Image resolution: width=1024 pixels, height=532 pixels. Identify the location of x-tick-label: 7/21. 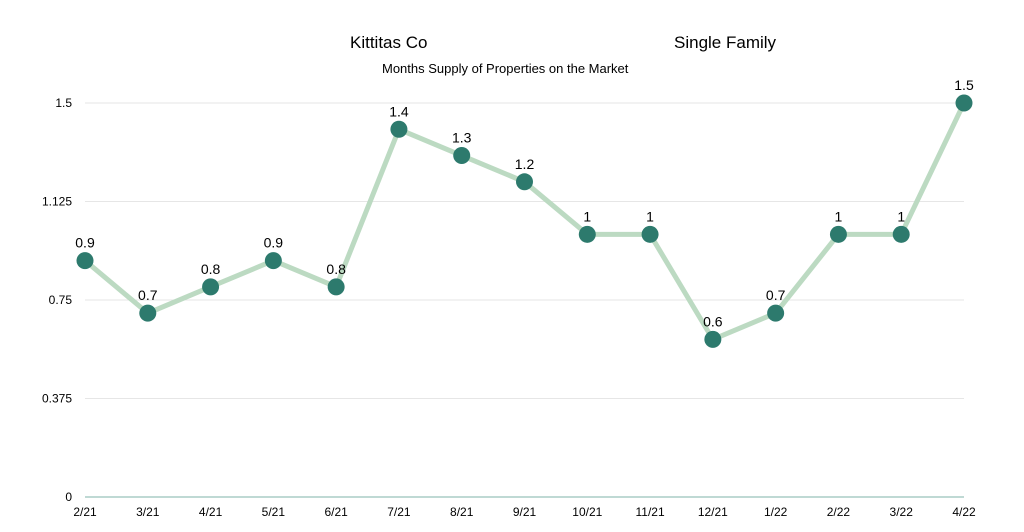
(399, 512).